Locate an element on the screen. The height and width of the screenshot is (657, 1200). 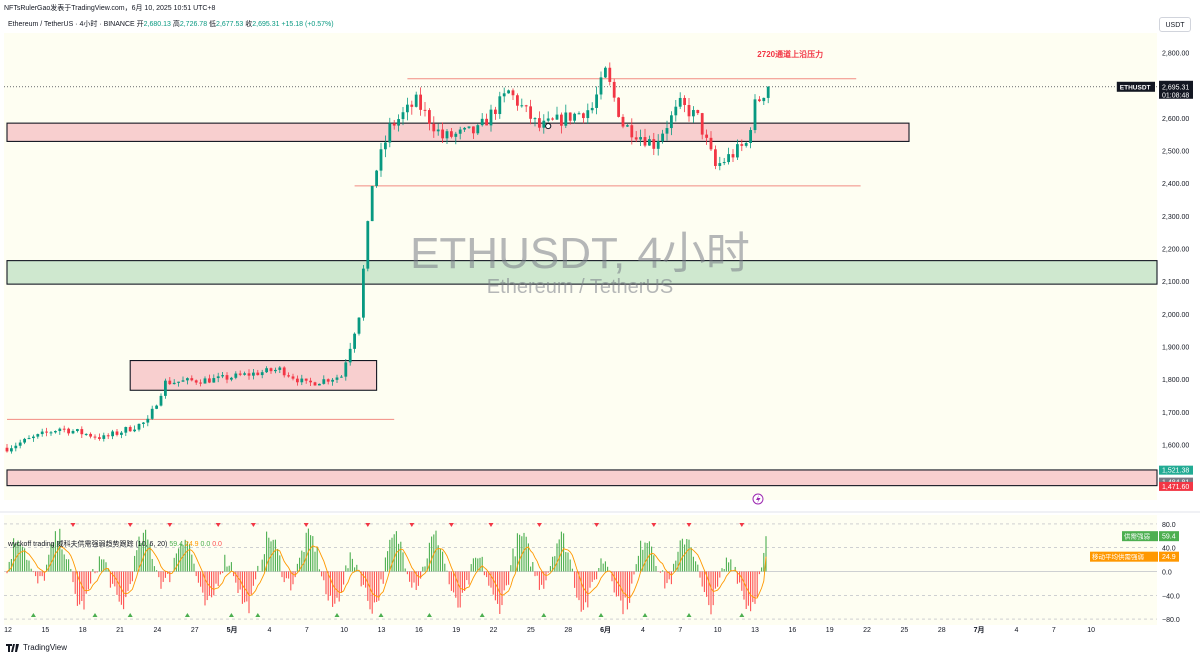
oscillator-tick-label: 80.0 is located at coordinates (1169, 525).